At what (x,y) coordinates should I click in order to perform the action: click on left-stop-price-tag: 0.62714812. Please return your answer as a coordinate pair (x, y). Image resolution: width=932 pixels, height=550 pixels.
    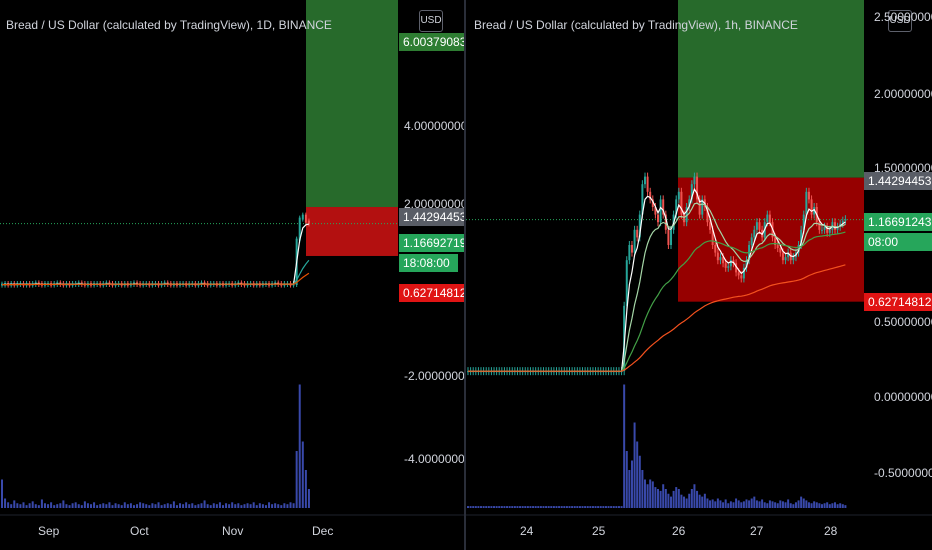
    Looking at the image, I should click on (435, 293).